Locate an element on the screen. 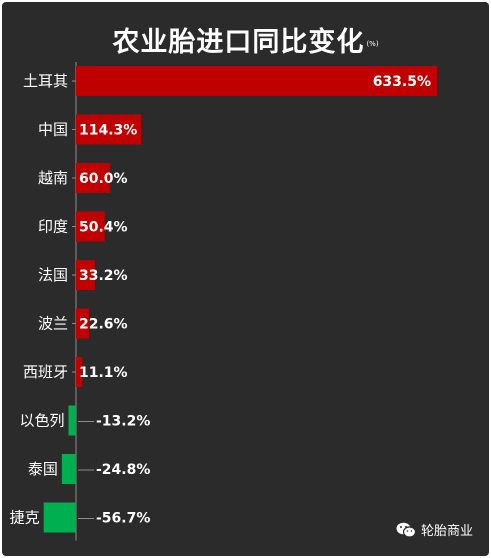 This screenshot has height=558, width=491. category-label: 土耳其 is located at coordinates (45, 81).